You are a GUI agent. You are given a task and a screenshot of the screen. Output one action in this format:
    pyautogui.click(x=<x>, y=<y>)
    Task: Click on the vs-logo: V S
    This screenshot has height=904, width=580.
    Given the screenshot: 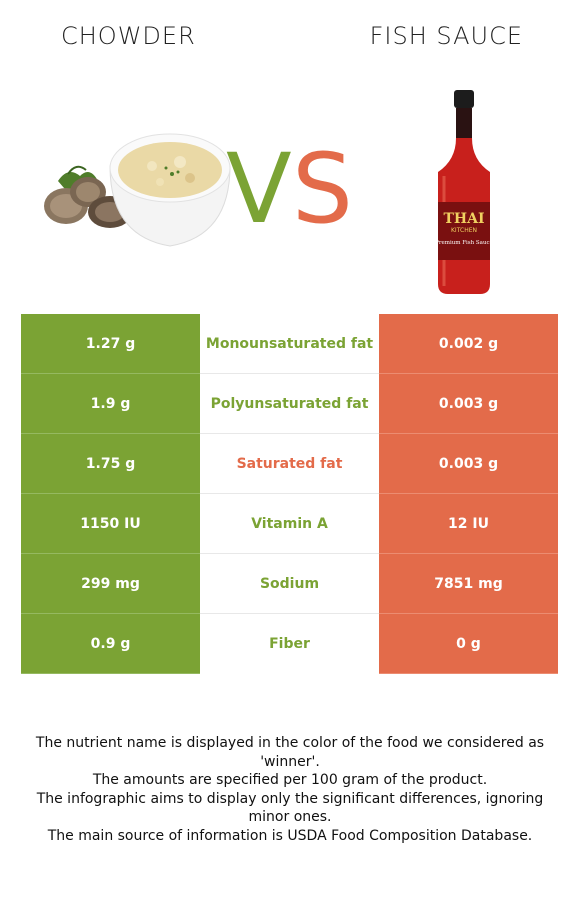 What is the action you would take?
    pyautogui.click(x=288, y=185)
    